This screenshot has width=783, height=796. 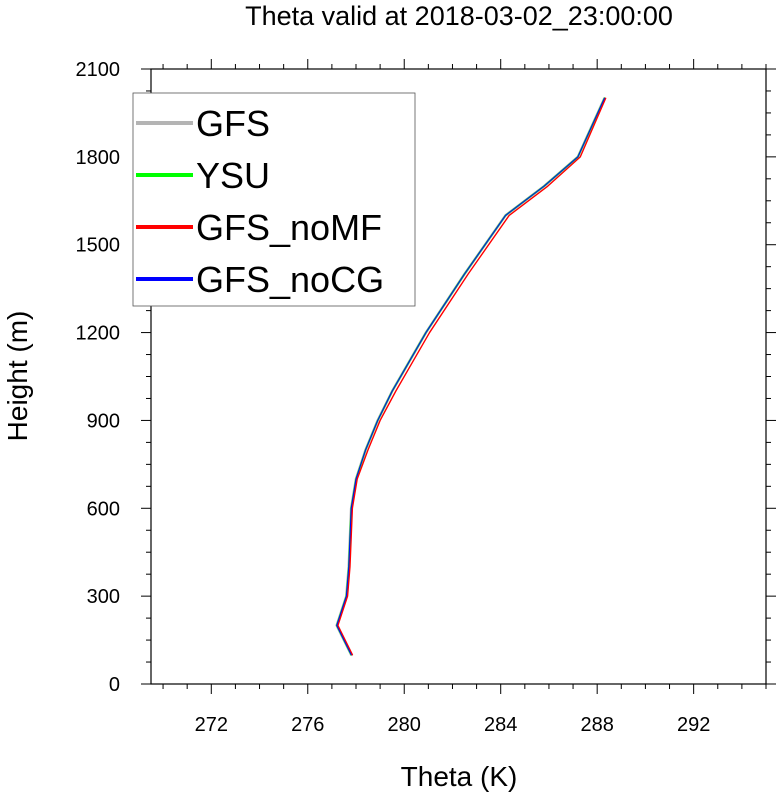 I want to click on y-tick-label: 300, so click(x=103, y=597).